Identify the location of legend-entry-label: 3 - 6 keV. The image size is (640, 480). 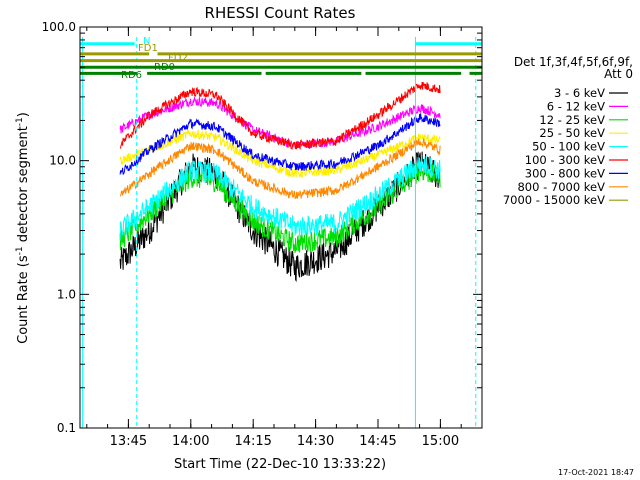
(579, 93).